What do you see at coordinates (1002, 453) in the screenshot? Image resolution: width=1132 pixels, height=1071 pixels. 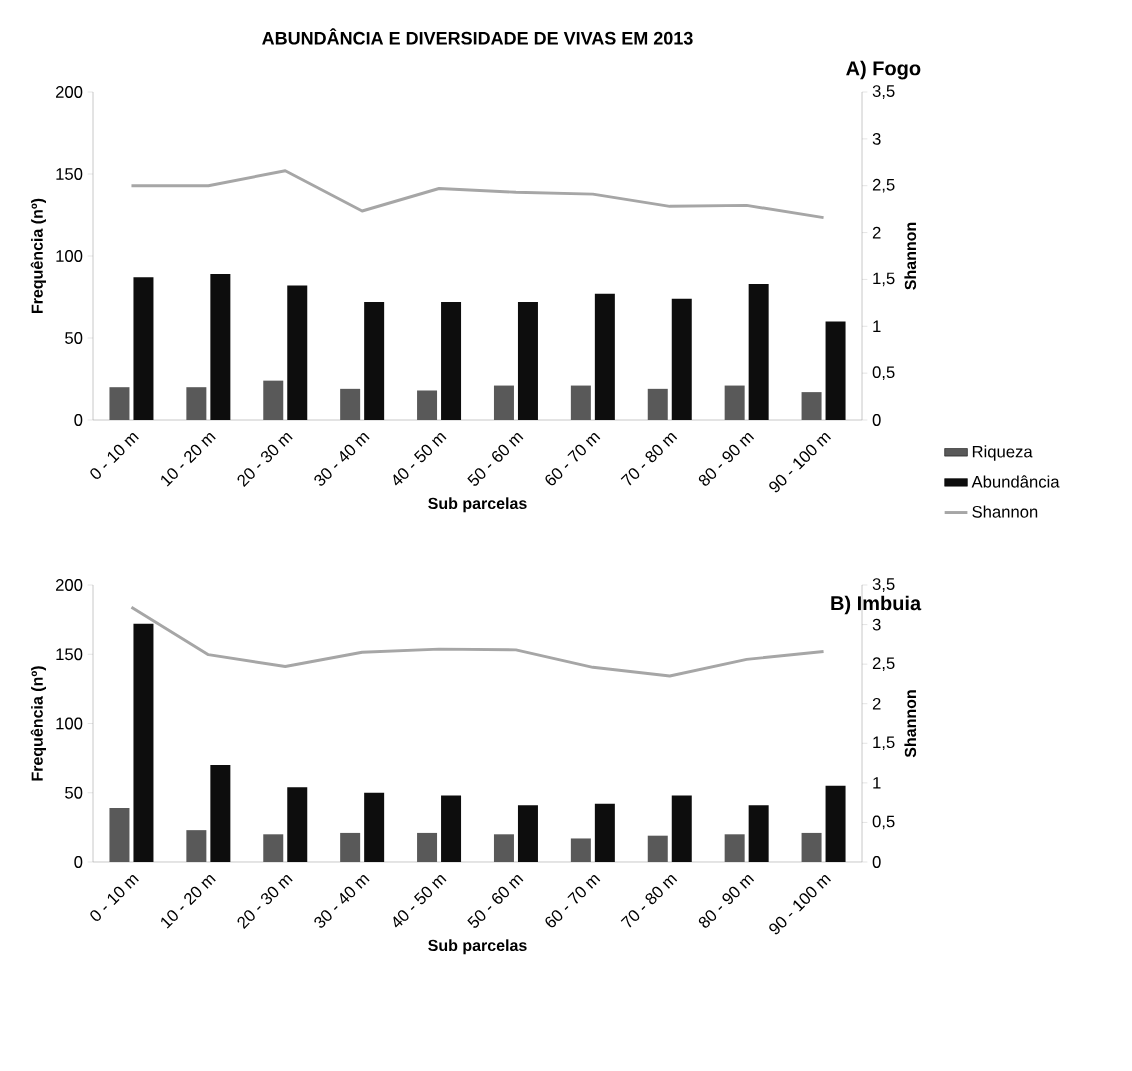 I see `legend-label: Riqueza` at bounding box center [1002, 453].